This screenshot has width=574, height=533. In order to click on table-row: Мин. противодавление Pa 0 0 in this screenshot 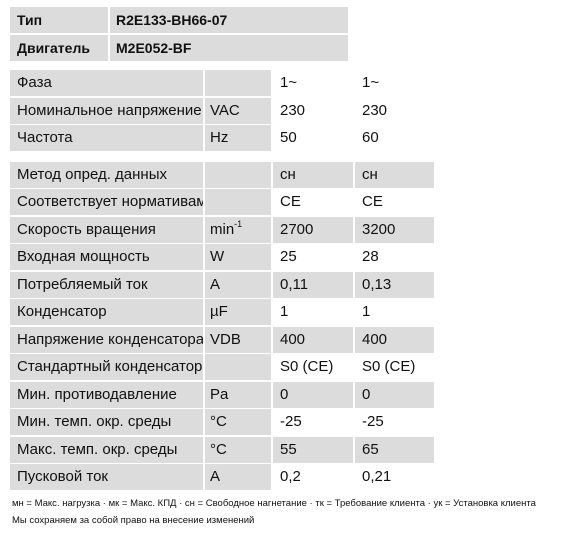, I will do `click(222, 395)`.